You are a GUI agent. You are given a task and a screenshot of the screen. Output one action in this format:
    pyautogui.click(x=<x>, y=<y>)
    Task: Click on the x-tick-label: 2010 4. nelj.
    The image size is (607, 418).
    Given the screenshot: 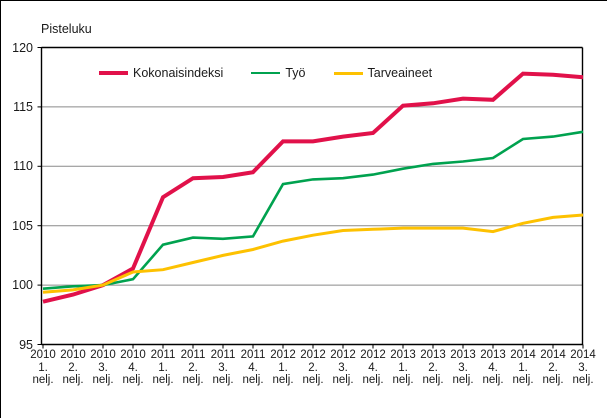 What is the action you would take?
    pyautogui.click(x=133, y=367)
    